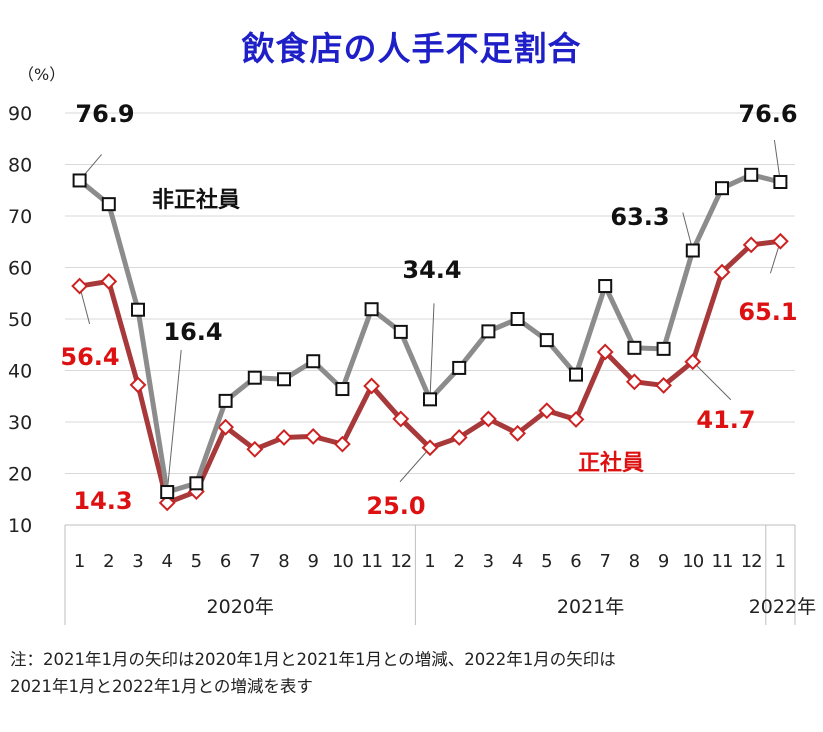 The height and width of the screenshot is (732, 823). What do you see at coordinates (395, 506) in the screenshot?
I see `data-label-s1-12: 25.0` at bounding box center [395, 506].